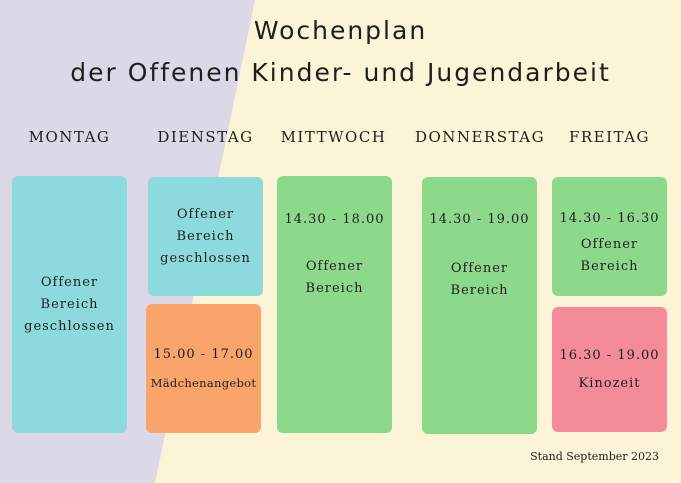 The image size is (681, 483). Describe the element at coordinates (69, 137) in the screenshot. I see `day-montag: MONTAG` at that location.